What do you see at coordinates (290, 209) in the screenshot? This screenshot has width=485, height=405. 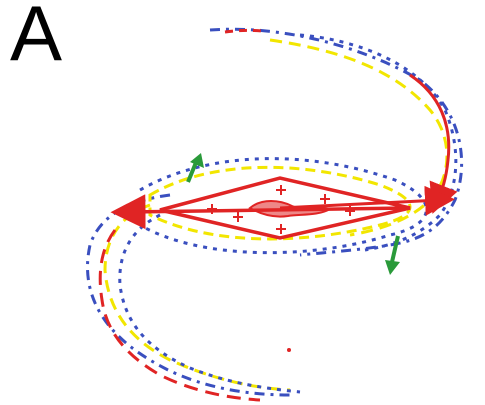 I see `bar-core-scribble` at bounding box center [290, 209].